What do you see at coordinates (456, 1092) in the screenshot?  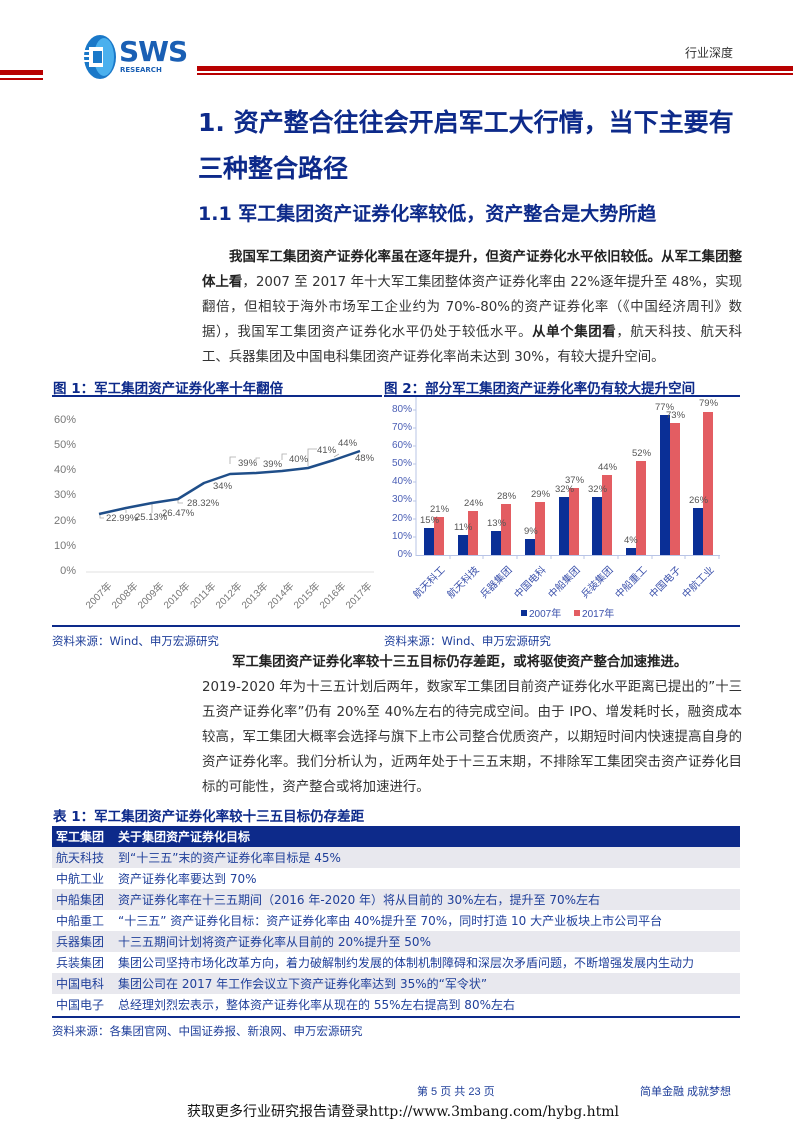 I see `page-number: 第 5 页 共 23 页` at bounding box center [456, 1092].